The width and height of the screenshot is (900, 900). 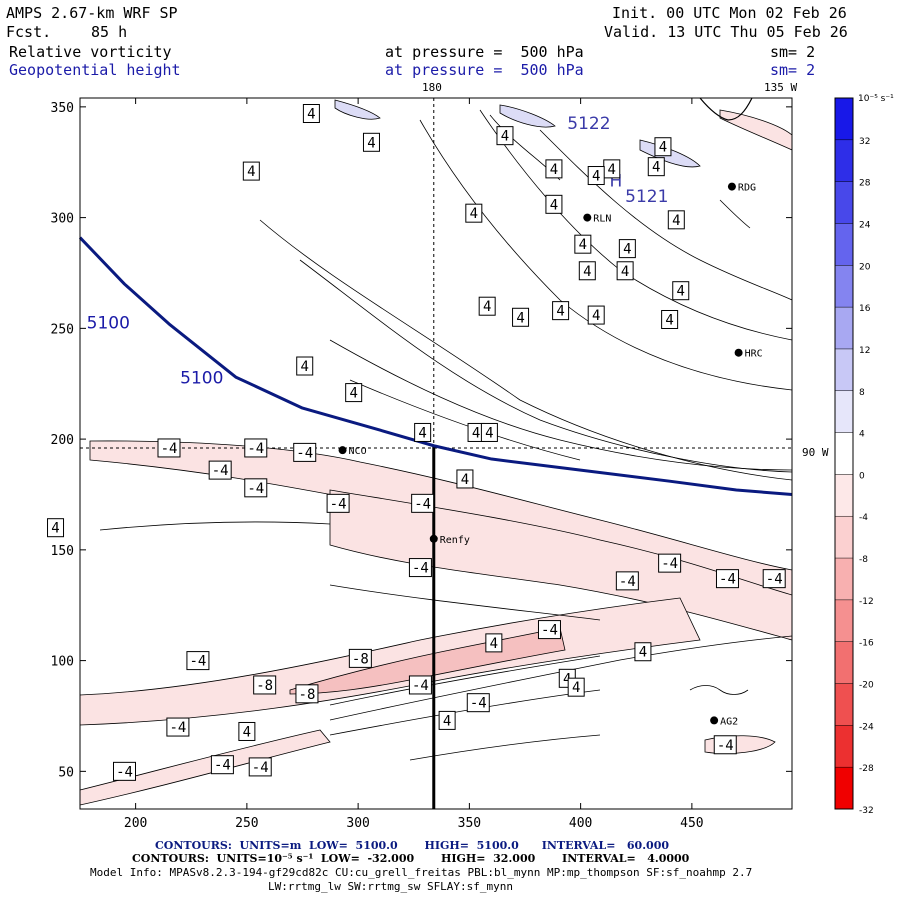 What do you see at coordinates (864, 142) in the screenshot?
I see `colorbar-tick-label: 32` at bounding box center [864, 142].